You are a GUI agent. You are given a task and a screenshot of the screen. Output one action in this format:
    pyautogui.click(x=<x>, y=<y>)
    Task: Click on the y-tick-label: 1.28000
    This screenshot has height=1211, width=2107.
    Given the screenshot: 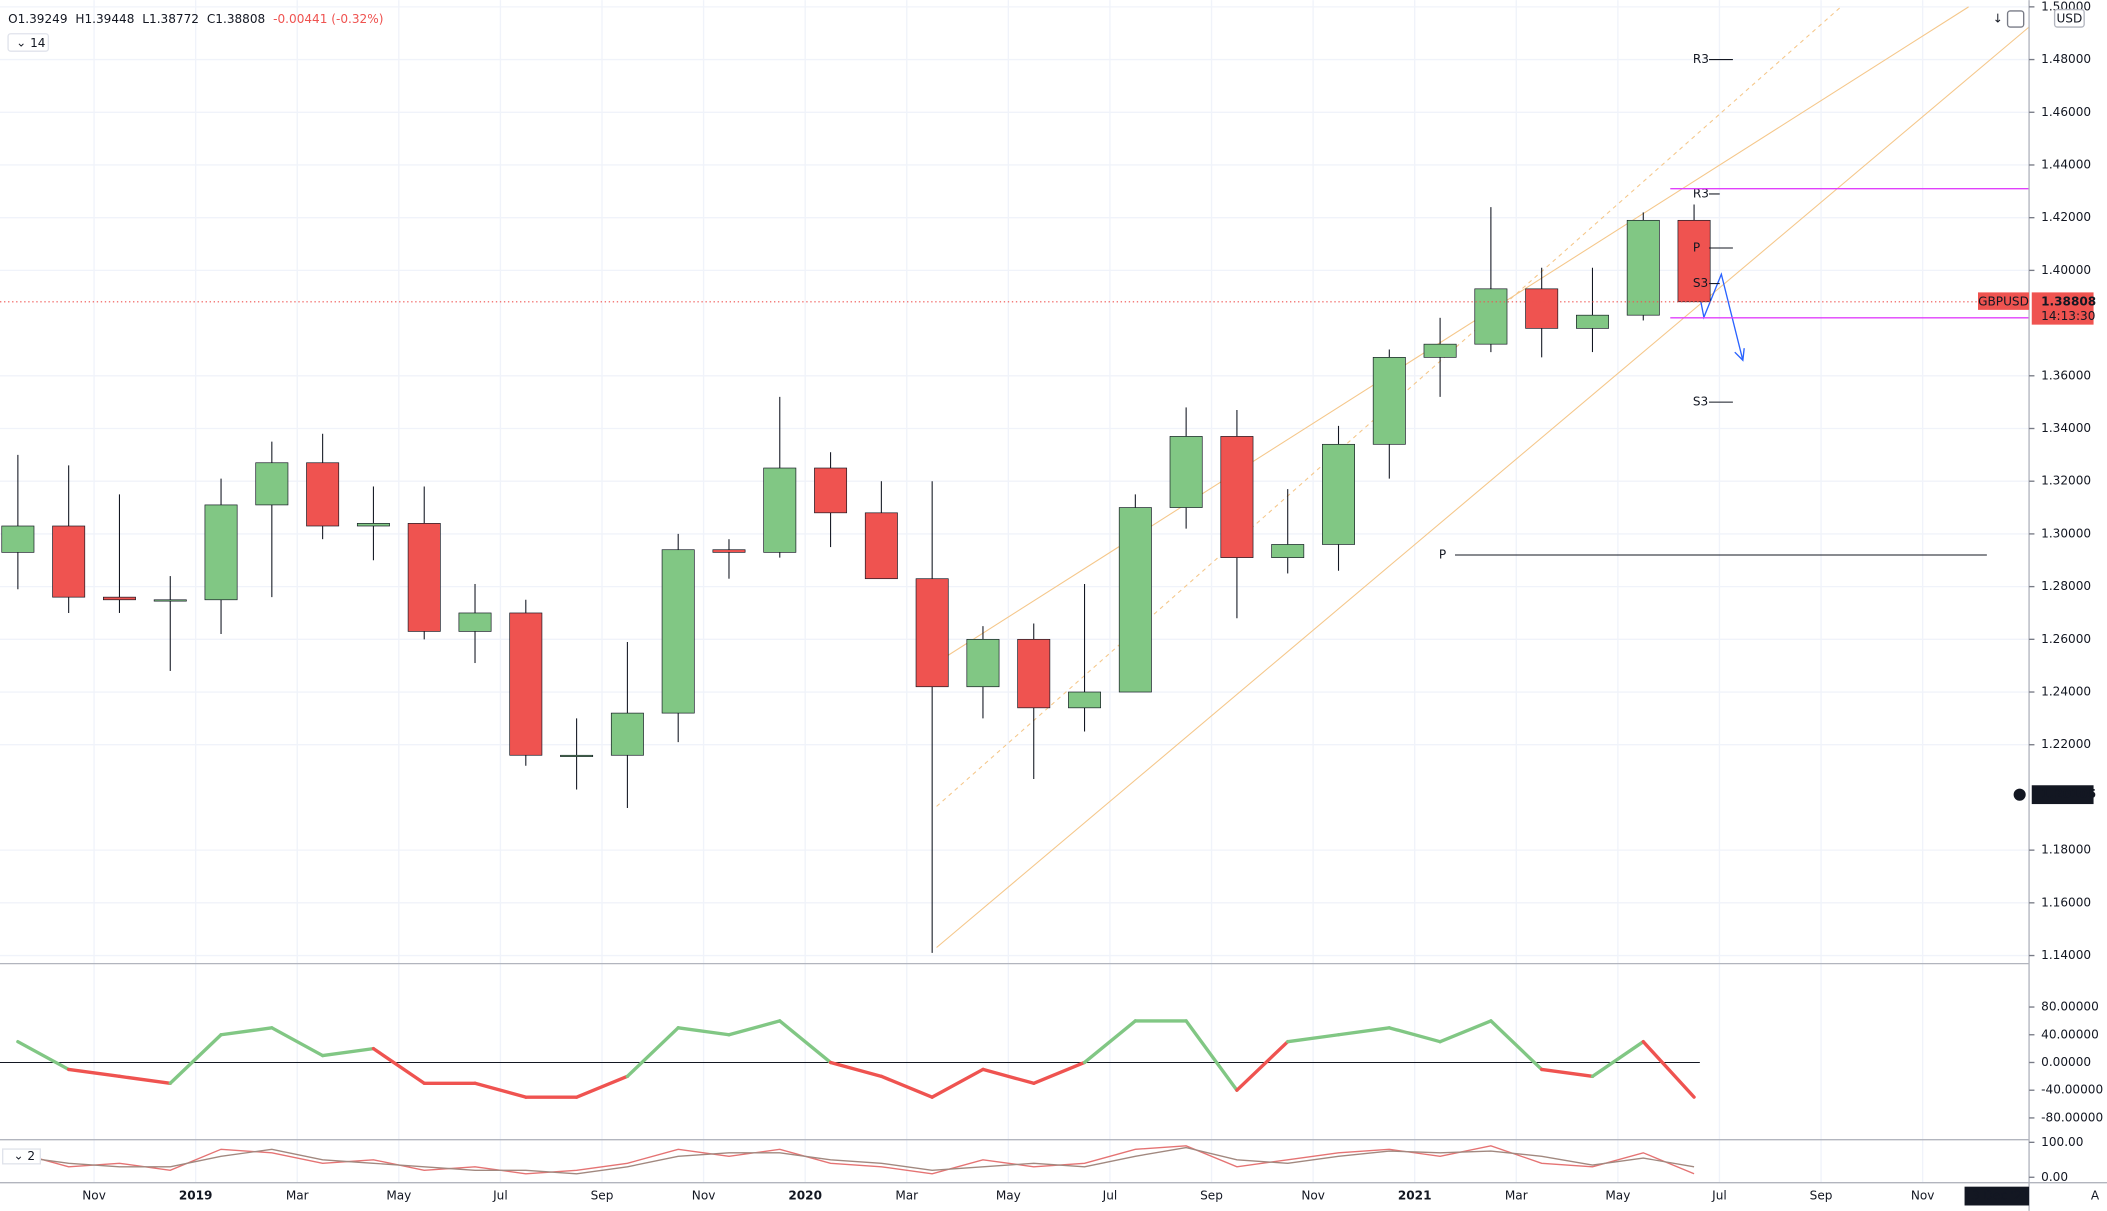 What is the action you would take?
    pyautogui.click(x=2066, y=586)
    